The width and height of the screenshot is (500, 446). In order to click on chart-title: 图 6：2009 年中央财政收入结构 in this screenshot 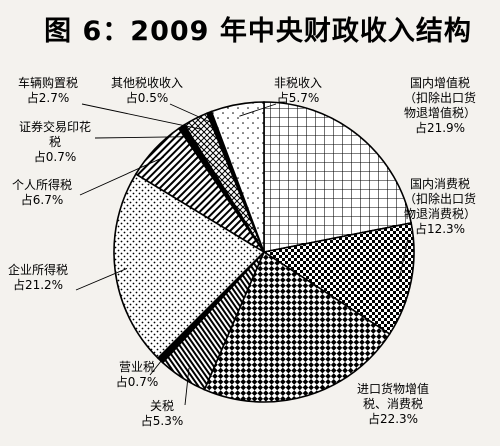, I will do `click(258, 31)`.